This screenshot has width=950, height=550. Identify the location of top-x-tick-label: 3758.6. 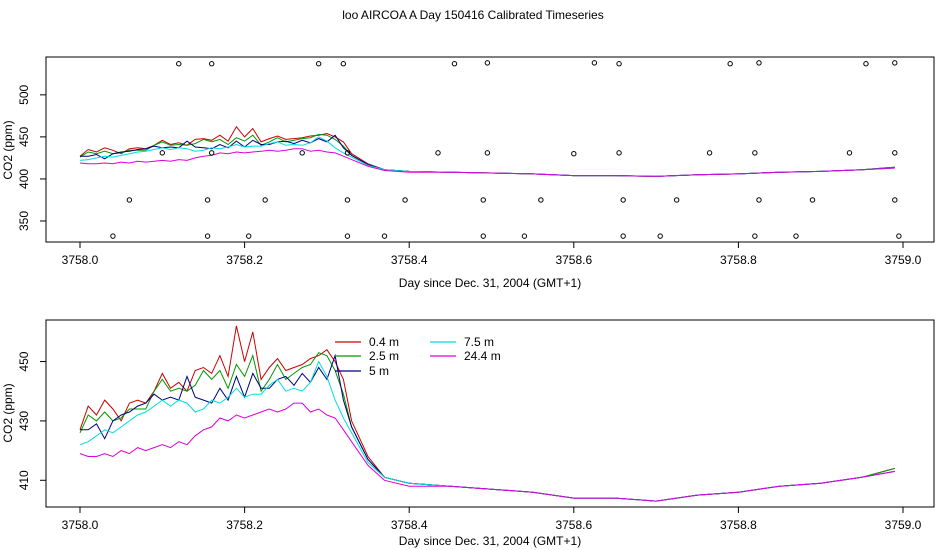
(573, 260).